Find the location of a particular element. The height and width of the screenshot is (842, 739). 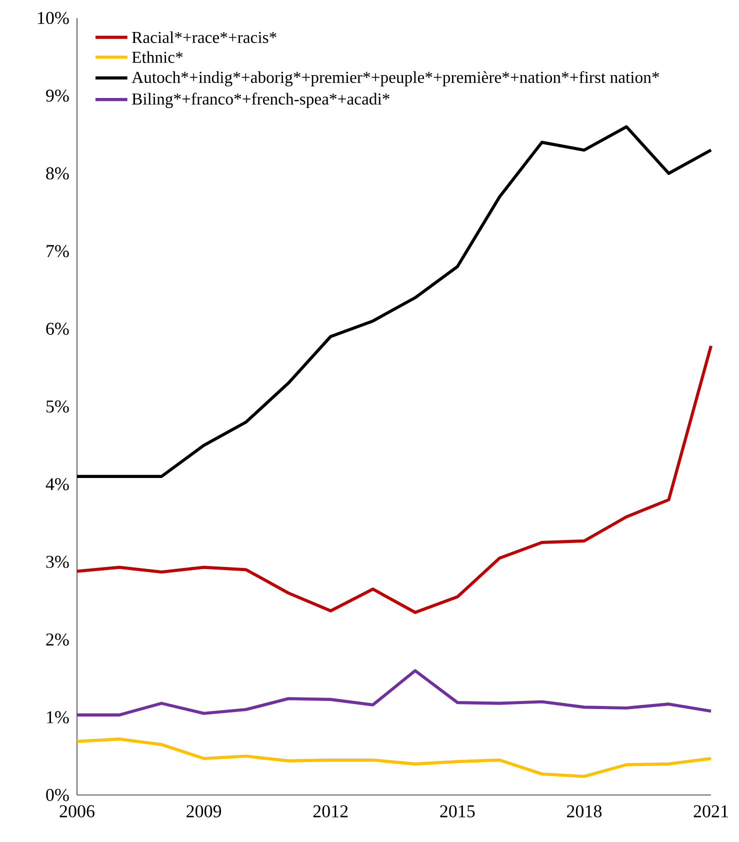

y-tick-label: 4% is located at coordinates (57, 484).